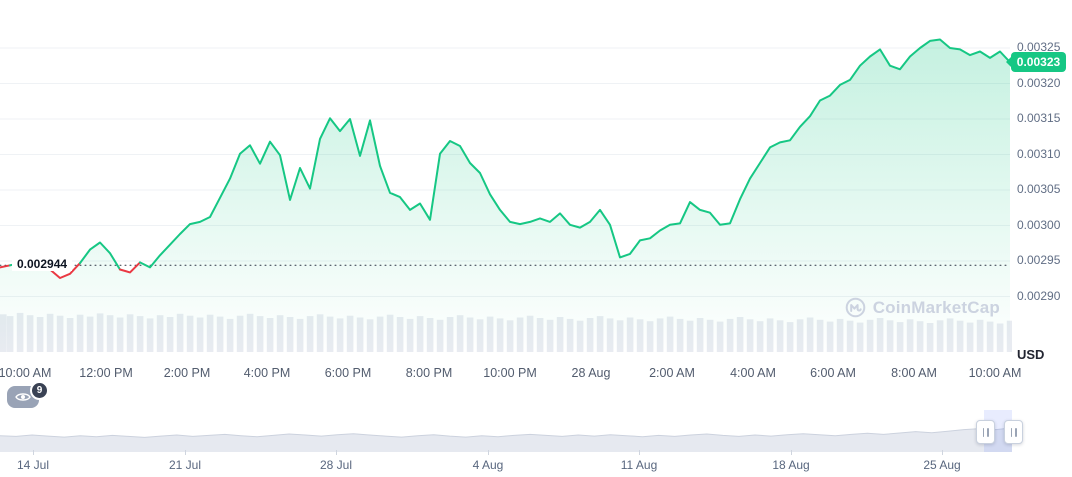 The height and width of the screenshot is (477, 1072). Describe the element at coordinates (267, 373) in the screenshot. I see `x-axis-label: 4:00 PM` at that location.